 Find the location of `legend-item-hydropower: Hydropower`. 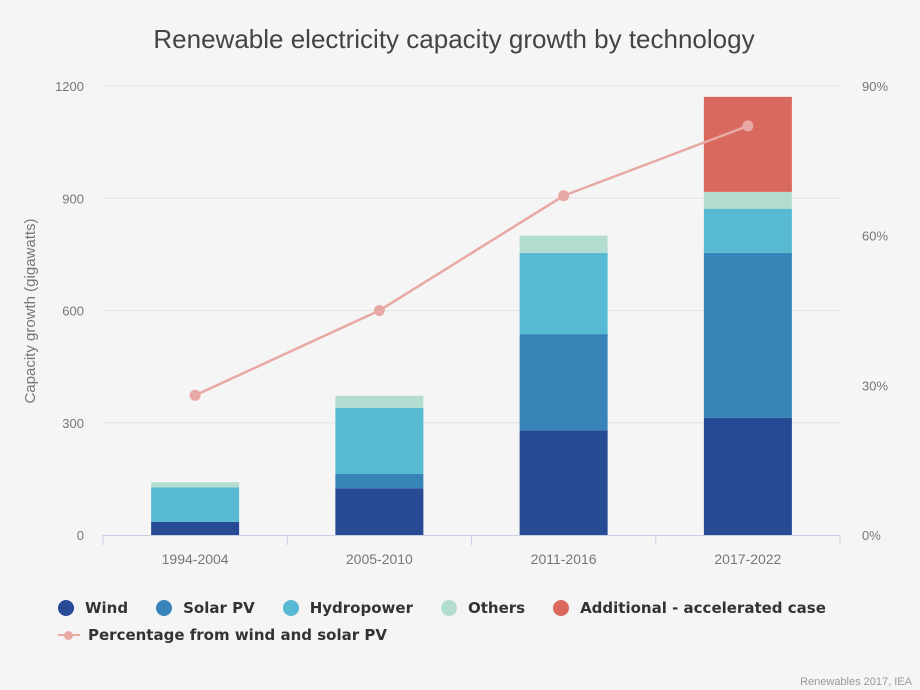

legend-item-hydropower: Hydropower is located at coordinates (347, 607).